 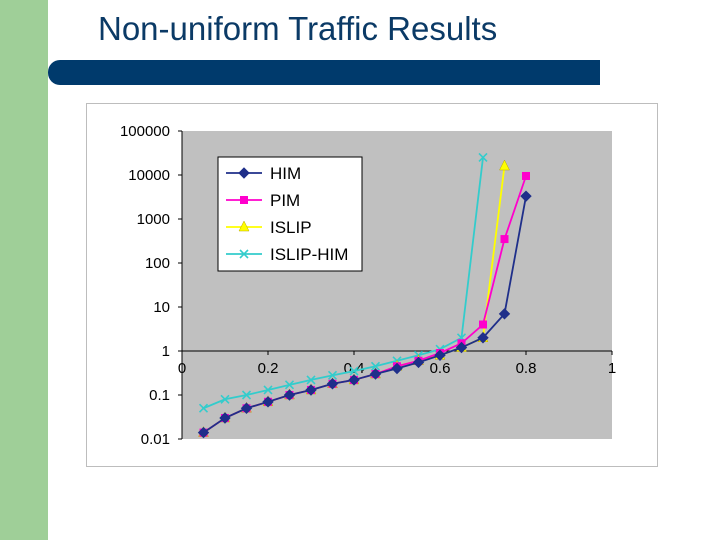 I want to click on legend-marker-islip, so click(x=244, y=226).